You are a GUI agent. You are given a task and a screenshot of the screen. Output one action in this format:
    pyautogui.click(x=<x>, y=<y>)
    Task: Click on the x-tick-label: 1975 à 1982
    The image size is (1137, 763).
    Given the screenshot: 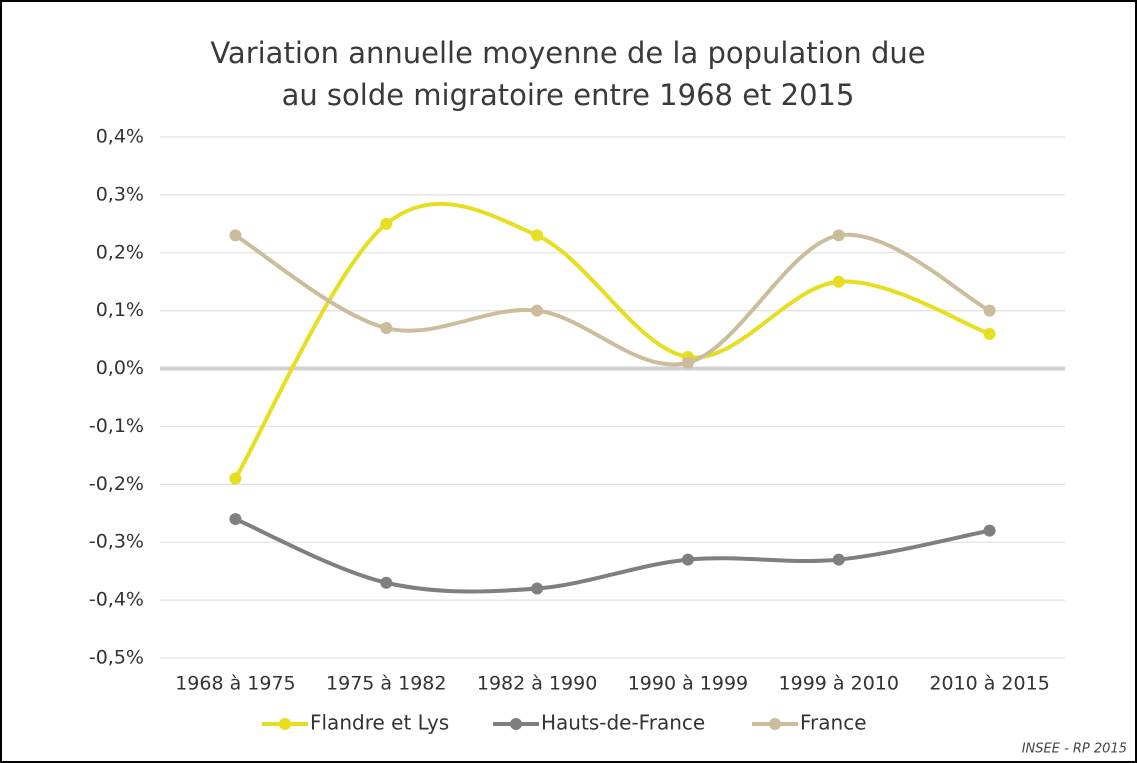 What is the action you would take?
    pyautogui.click(x=386, y=684)
    